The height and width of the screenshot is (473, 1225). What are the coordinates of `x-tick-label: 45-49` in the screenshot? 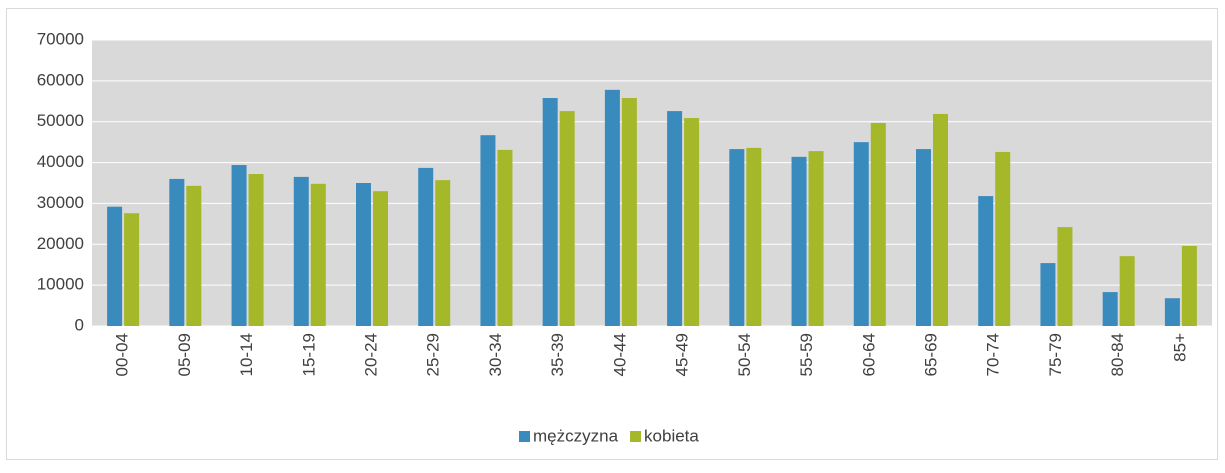 It's located at (682, 354).